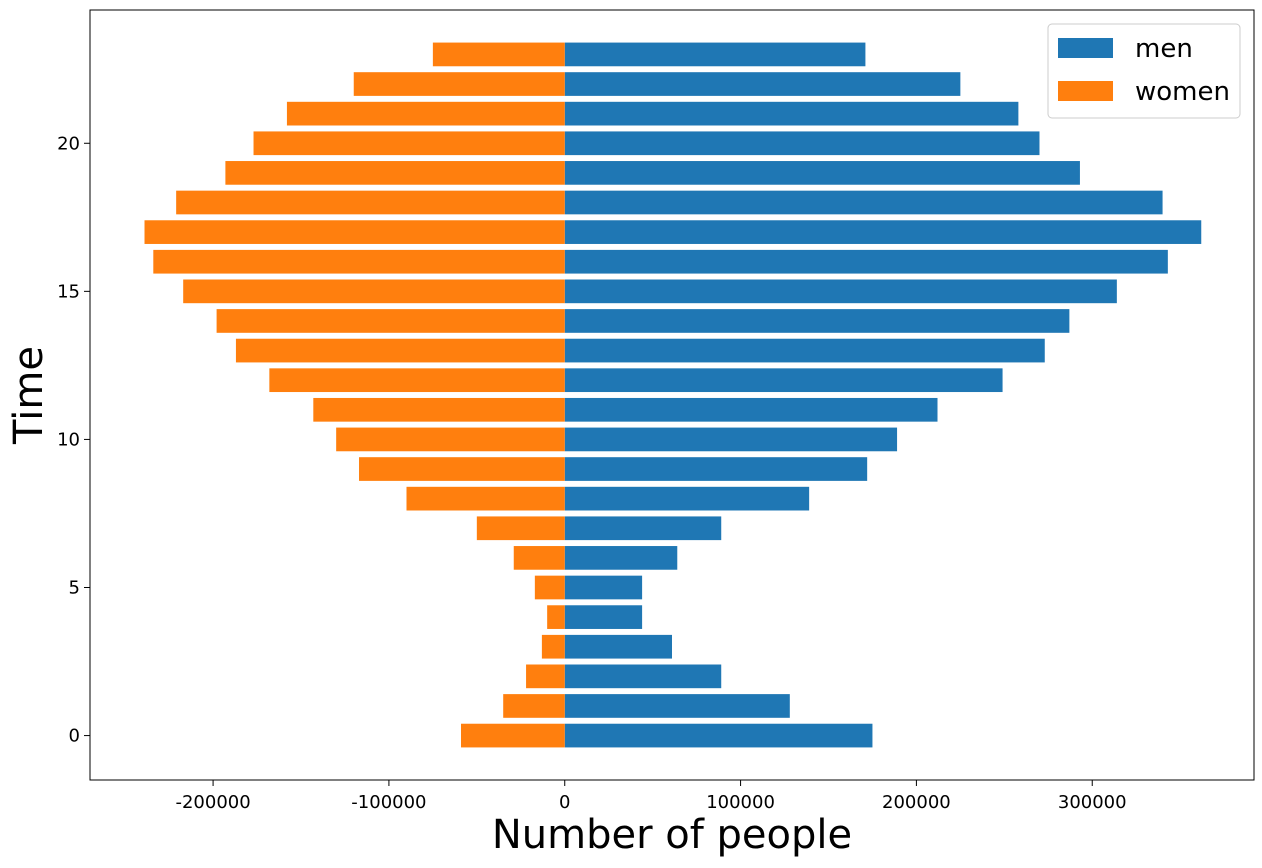 Image resolution: width=1262 pixels, height=868 pixels. What do you see at coordinates (1182, 92) in the screenshot?
I see `legend-label-women: women` at bounding box center [1182, 92].